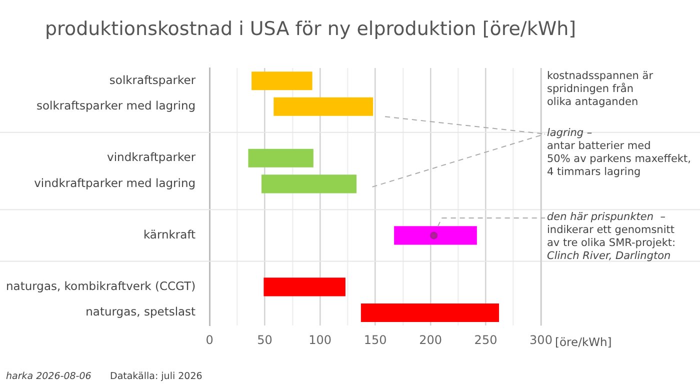 The height and width of the screenshot is (388, 700). Describe the element at coordinates (430, 339) in the screenshot. I see `x-tick-label: 200` at that location.